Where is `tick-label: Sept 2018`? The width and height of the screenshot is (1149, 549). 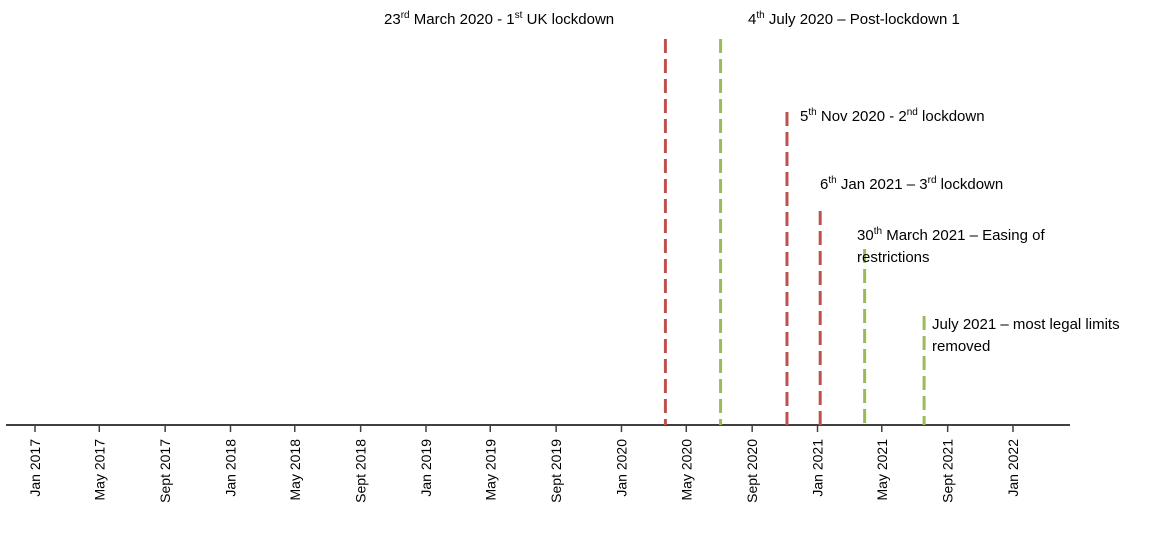 tick-label: Sept 2018 is located at coordinates (361, 471).